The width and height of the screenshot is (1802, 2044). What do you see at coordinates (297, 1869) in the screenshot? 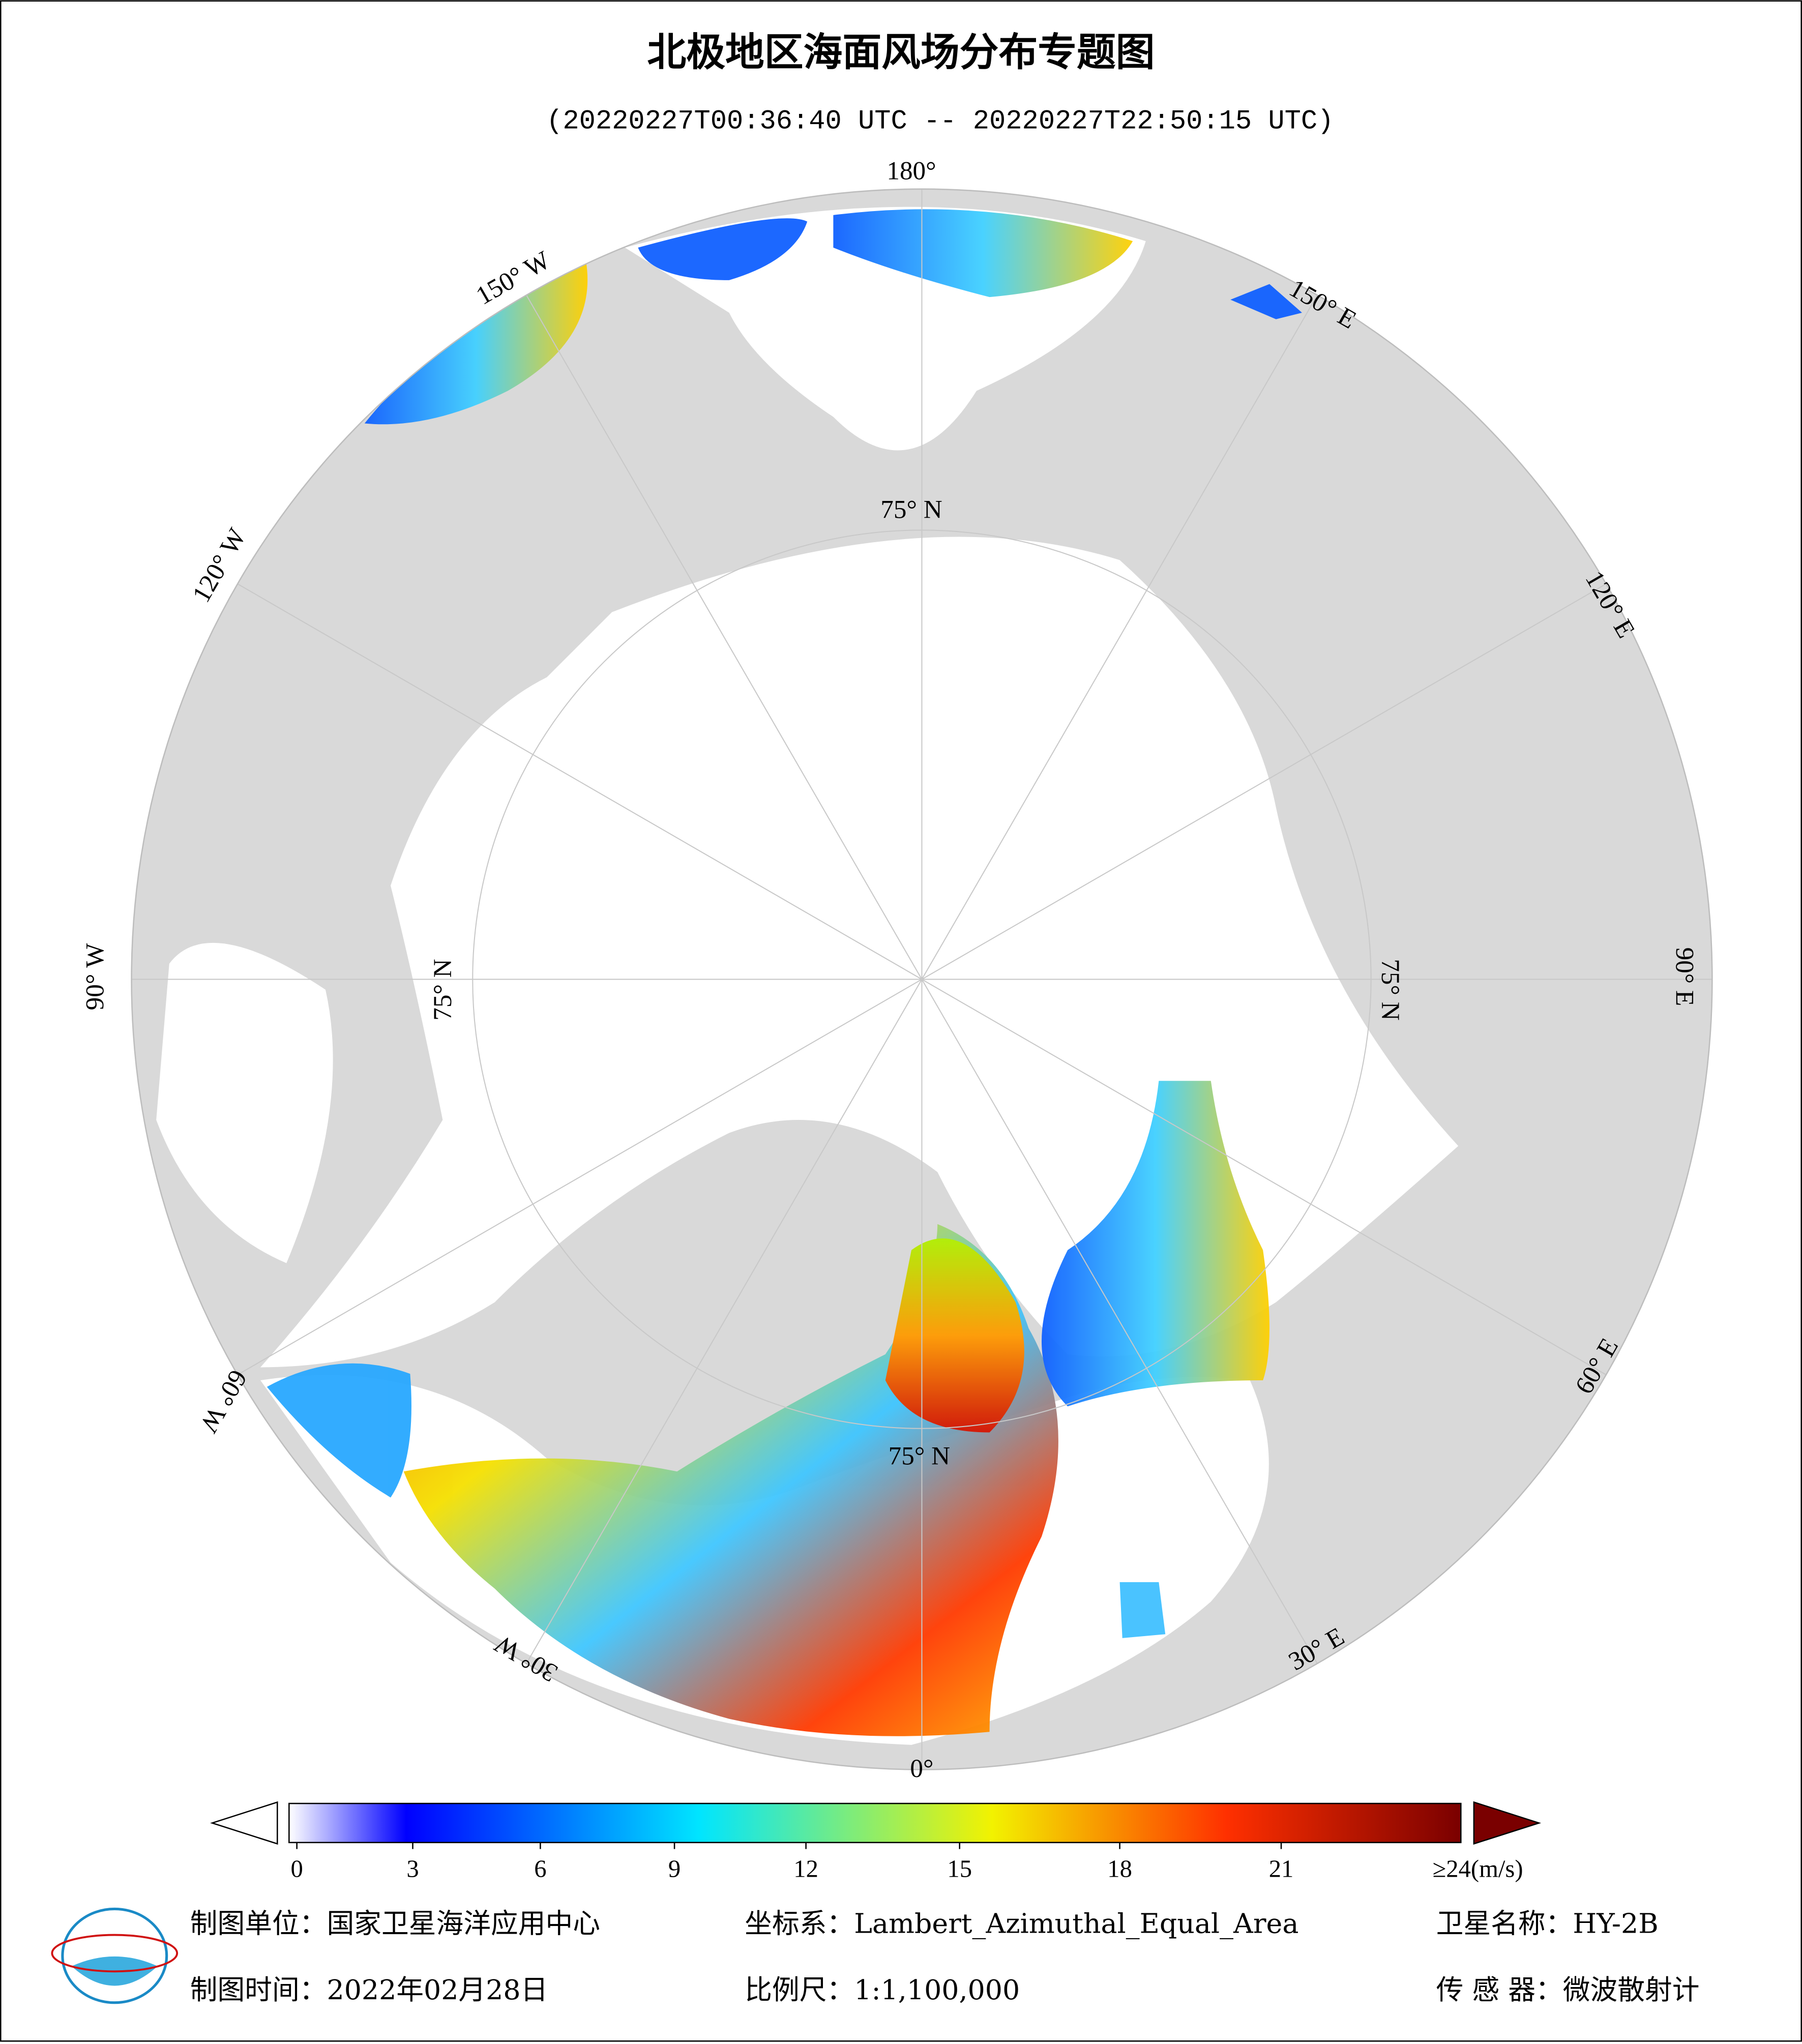
I see `colorbar-tick-label: 0` at bounding box center [297, 1869].